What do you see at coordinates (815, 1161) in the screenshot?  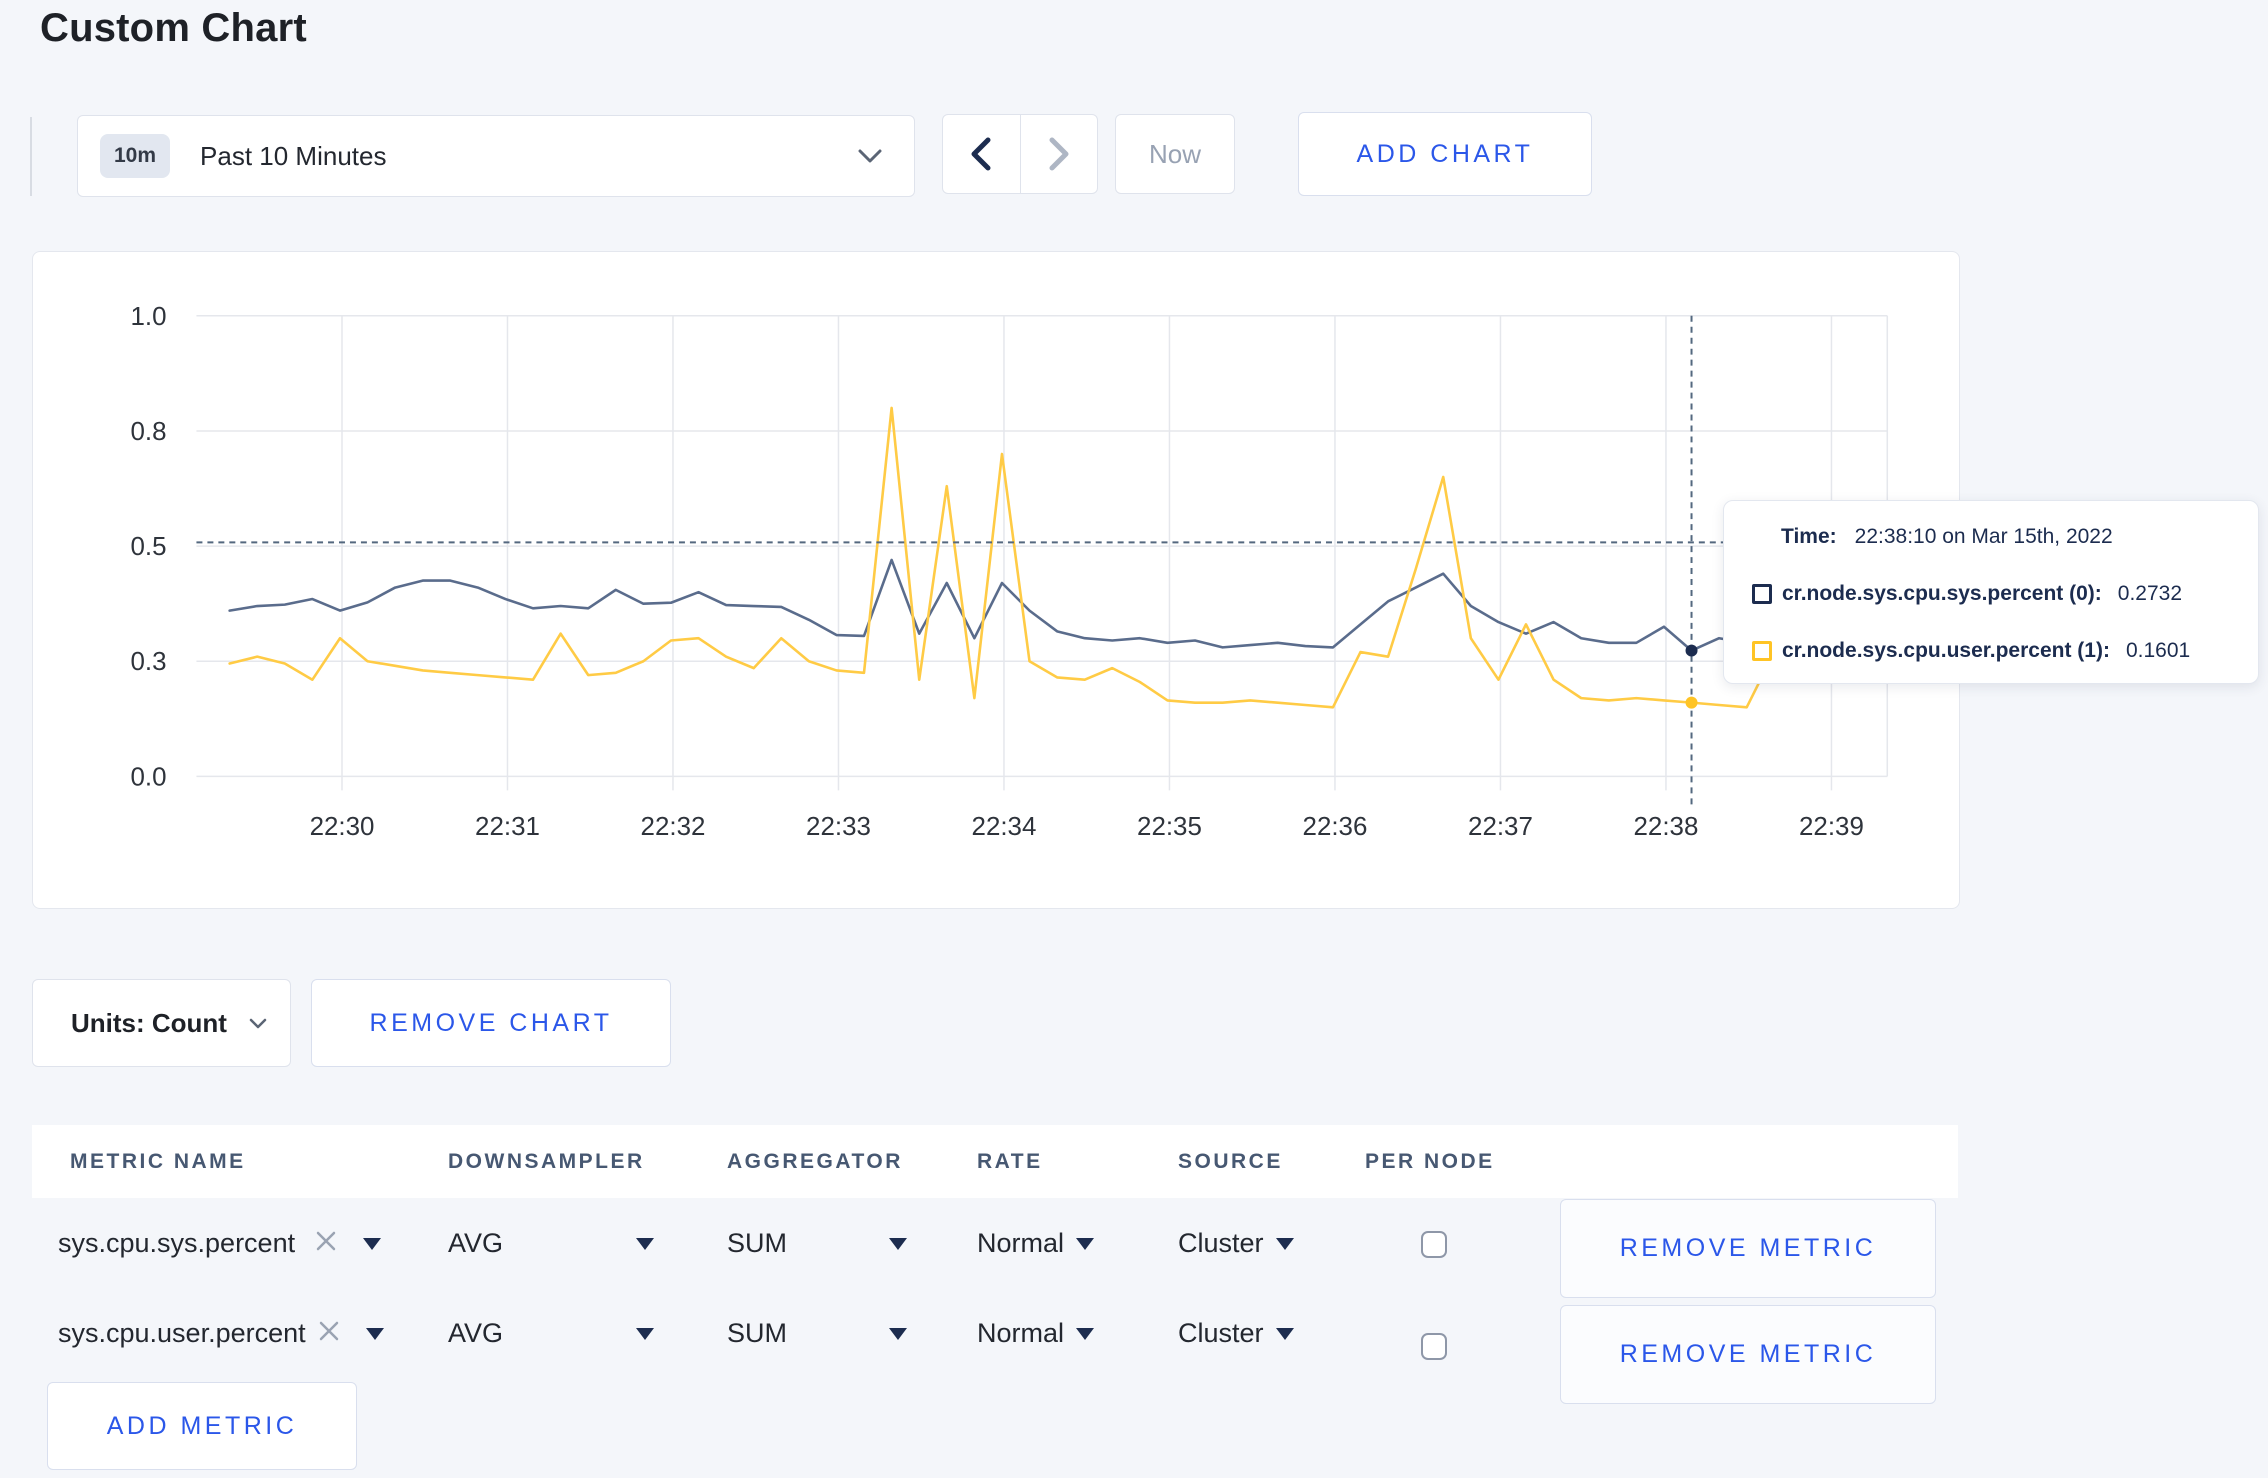 I see `header-aggregator: AGGREGATOR` at bounding box center [815, 1161].